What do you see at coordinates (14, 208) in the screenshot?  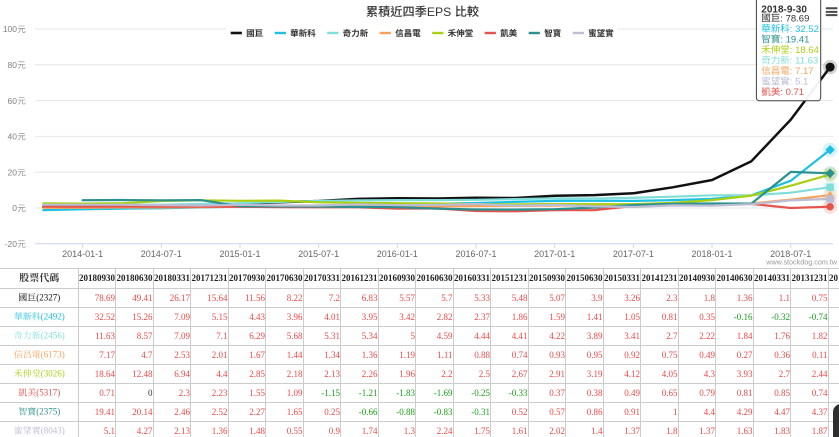 I see `svg-text: 0` at bounding box center [14, 208].